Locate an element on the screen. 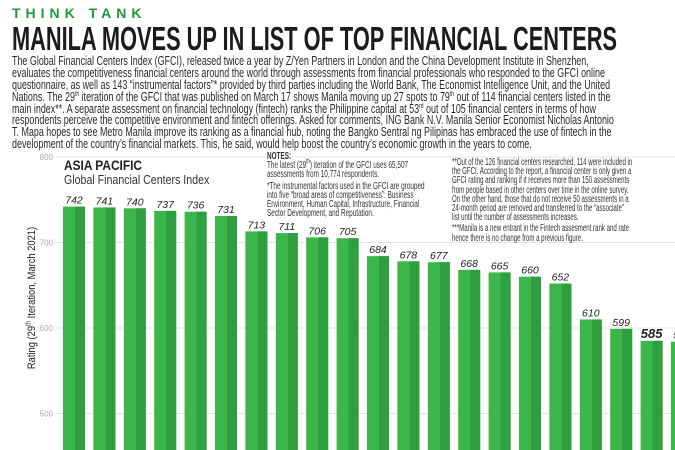 This screenshot has width=675, height=450. bar-value-label: 731 is located at coordinates (226, 210).